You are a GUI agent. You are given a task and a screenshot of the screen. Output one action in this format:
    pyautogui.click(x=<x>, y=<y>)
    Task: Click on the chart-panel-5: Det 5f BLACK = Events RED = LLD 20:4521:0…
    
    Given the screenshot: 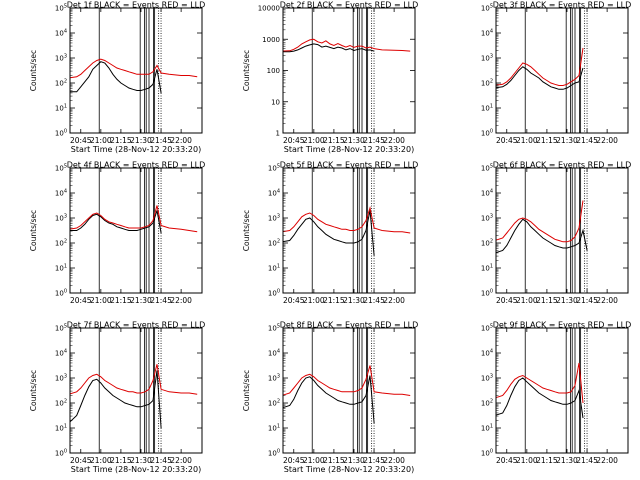 What is the action you would take?
    pyautogui.click(x=330, y=233)
    